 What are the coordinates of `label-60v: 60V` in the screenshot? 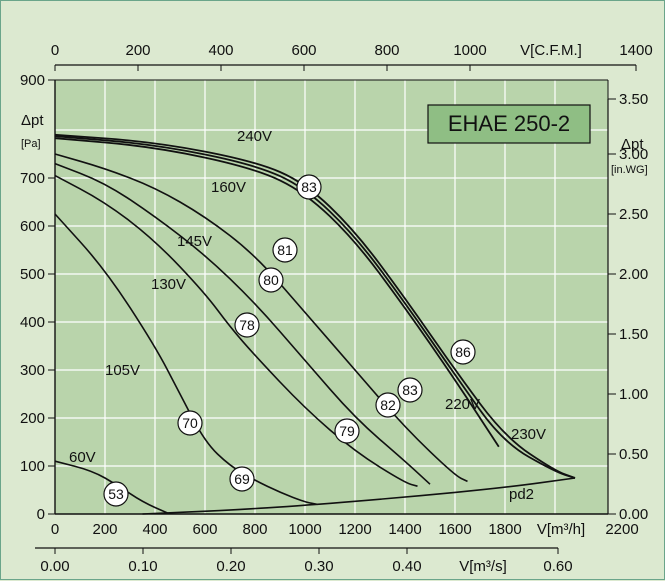 It's located at (82, 457).